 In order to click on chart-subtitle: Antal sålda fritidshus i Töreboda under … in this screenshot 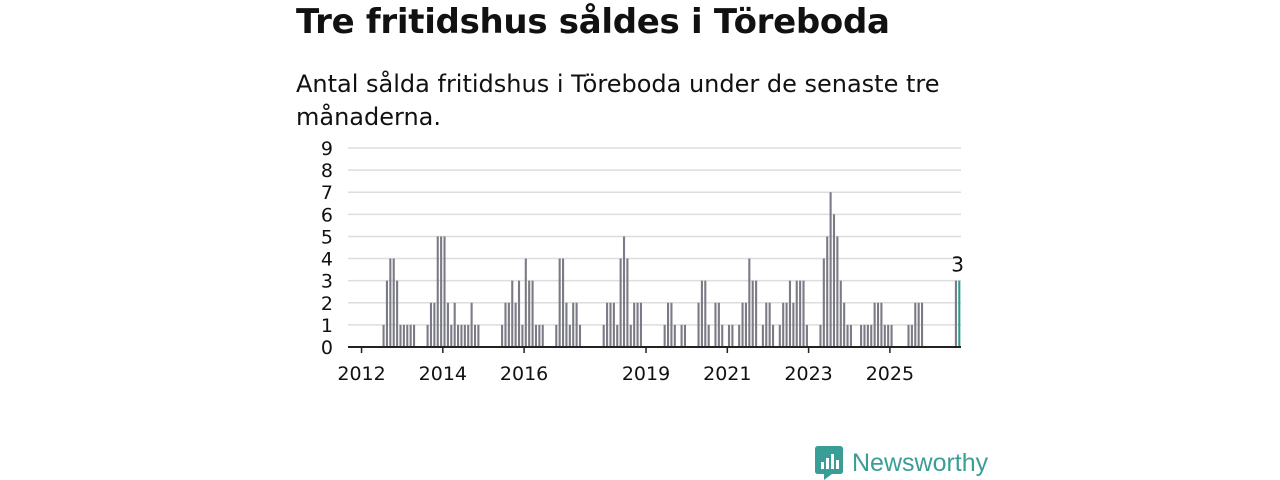, I will do `click(618, 100)`.